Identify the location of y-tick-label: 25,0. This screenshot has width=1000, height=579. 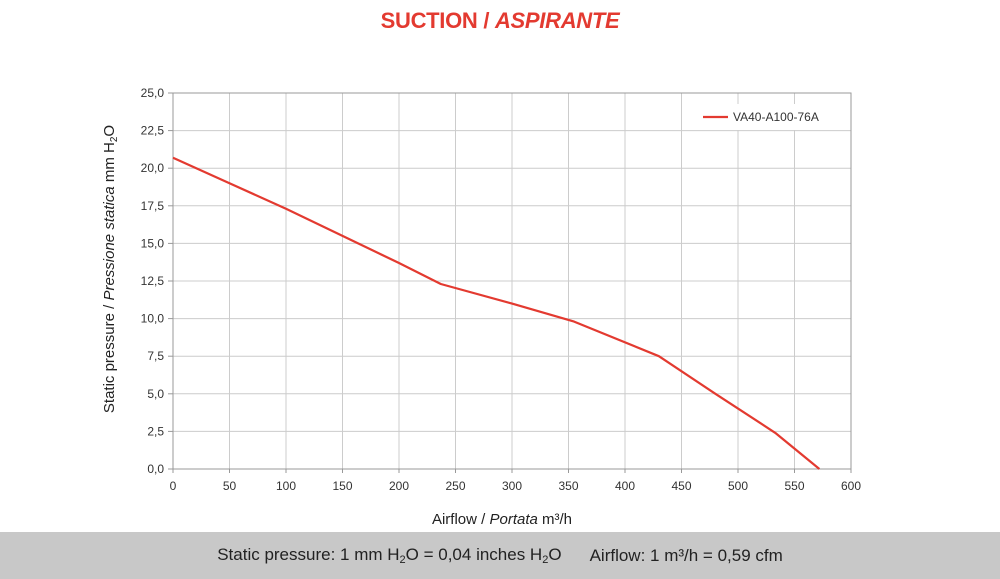
(153, 93).